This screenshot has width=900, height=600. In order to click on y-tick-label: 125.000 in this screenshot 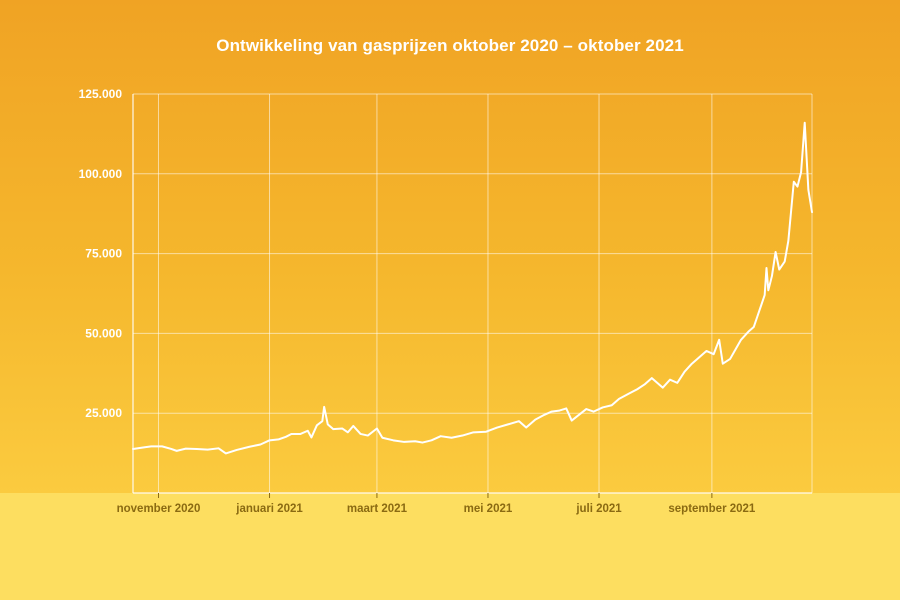, I will do `click(101, 94)`.